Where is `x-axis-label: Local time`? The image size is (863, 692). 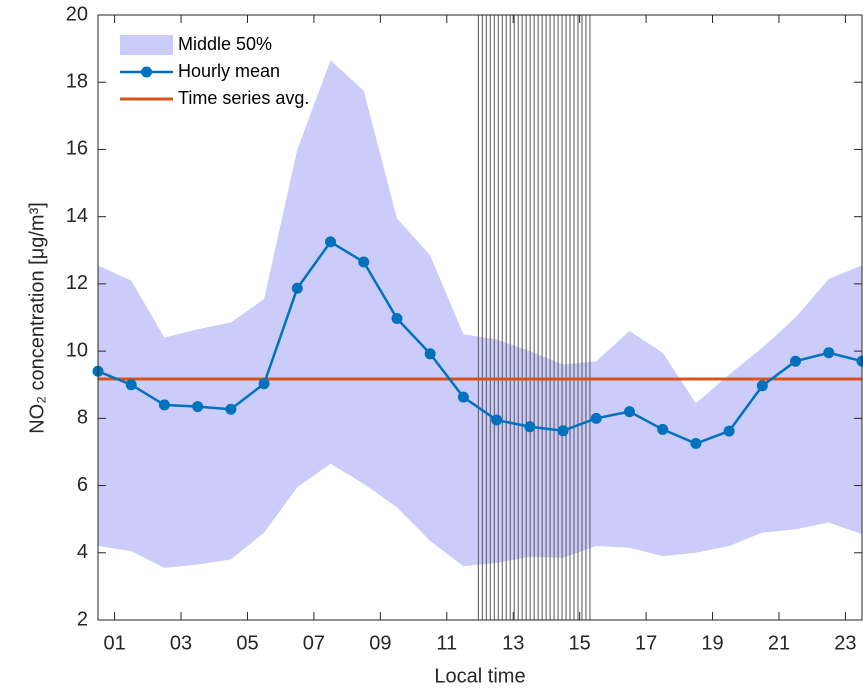 x-axis-label: Local time is located at coordinates (479, 676).